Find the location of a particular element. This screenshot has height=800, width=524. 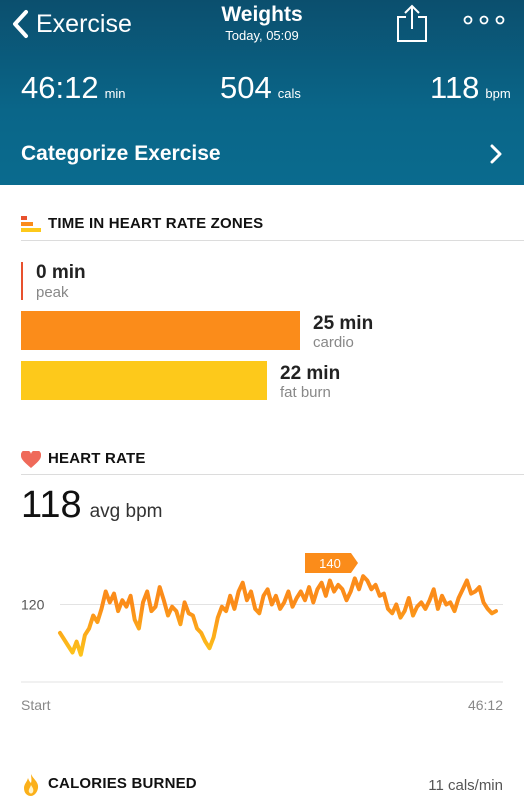

heart-rate-section-header: HEART RATE is located at coordinates (262, 459).